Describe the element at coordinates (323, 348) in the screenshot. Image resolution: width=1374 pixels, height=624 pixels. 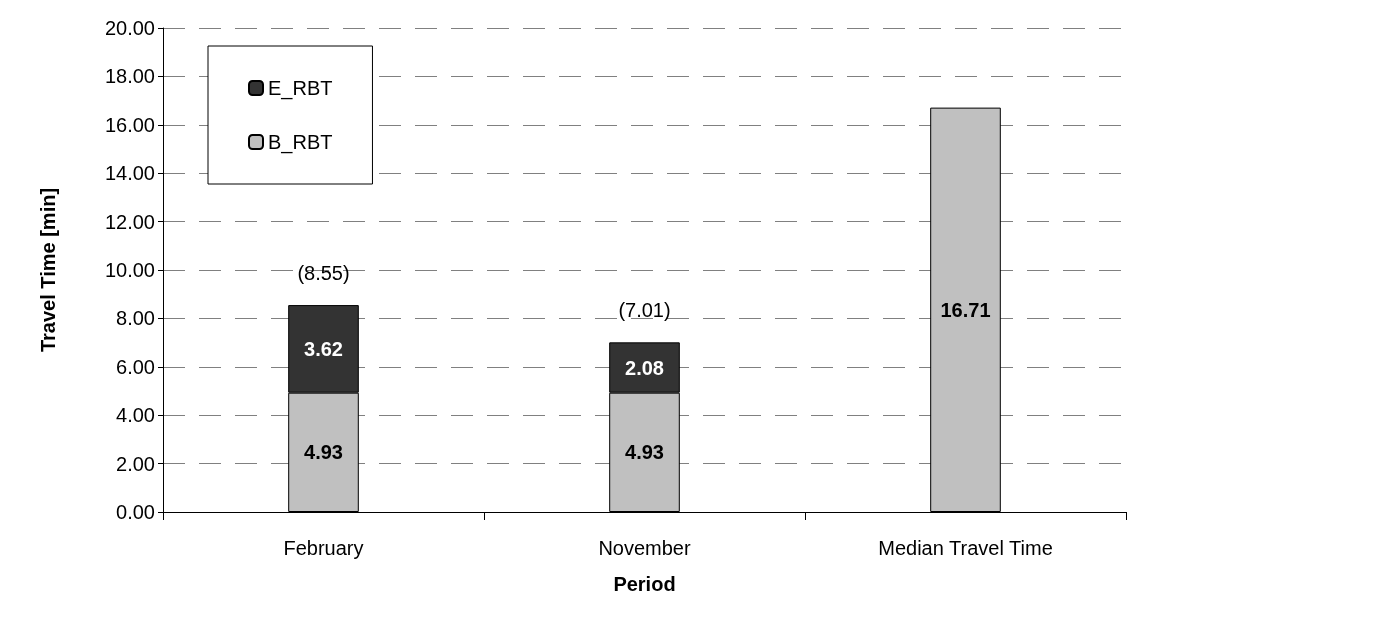
I see `data-label: 3.62` at that location.